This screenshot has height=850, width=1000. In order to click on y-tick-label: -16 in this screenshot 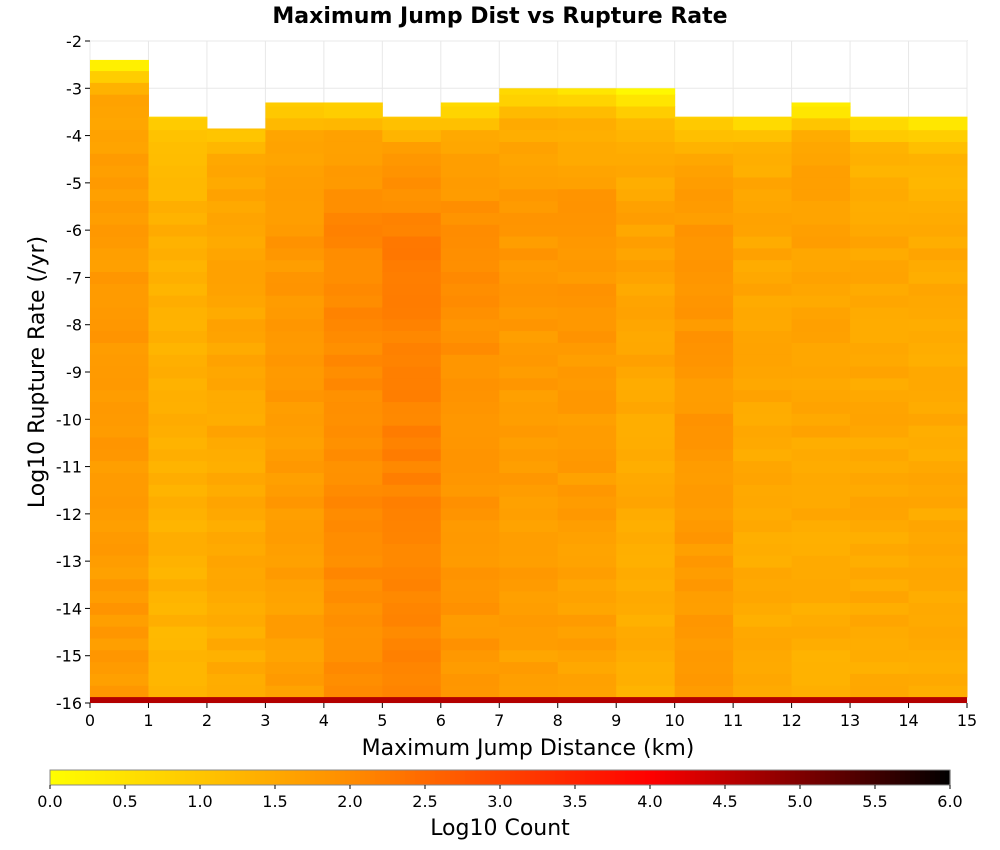, I will do `click(69, 703)`.